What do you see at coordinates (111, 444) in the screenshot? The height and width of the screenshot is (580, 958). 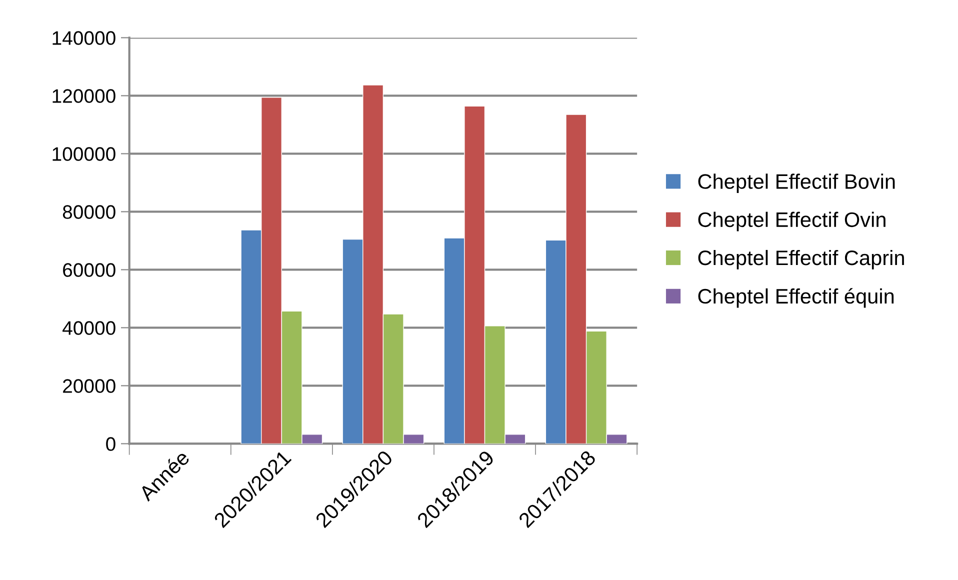 I see `y-tick-label: 0` at bounding box center [111, 444].